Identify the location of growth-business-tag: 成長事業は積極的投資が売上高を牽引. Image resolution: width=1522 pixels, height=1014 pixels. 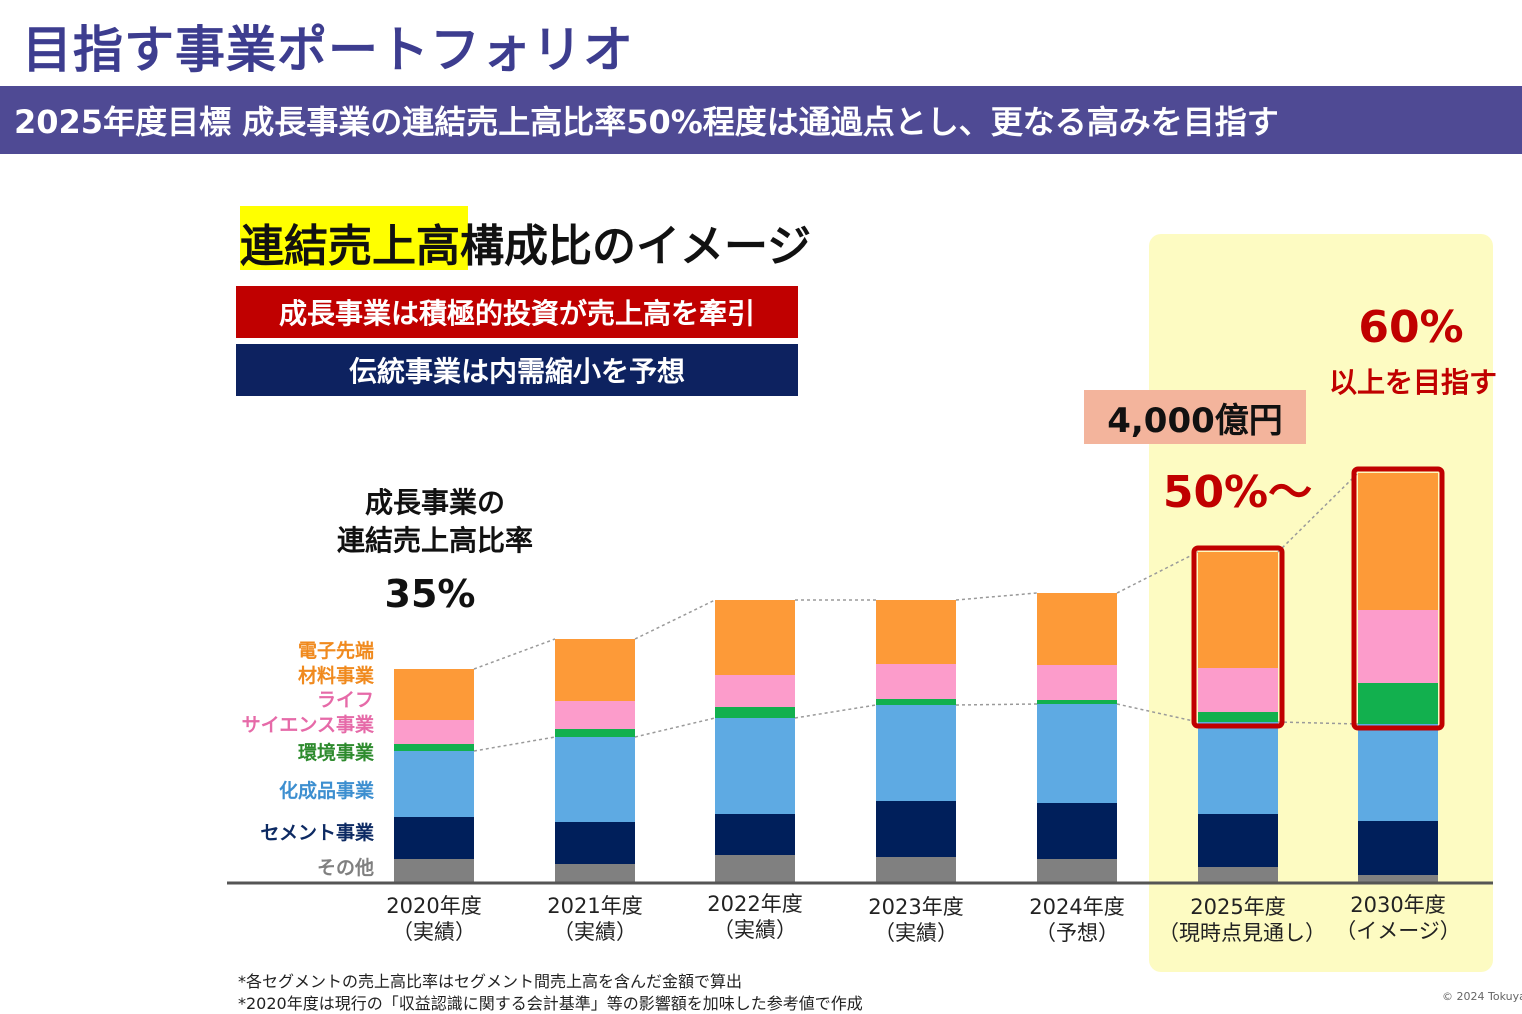
(517, 312).